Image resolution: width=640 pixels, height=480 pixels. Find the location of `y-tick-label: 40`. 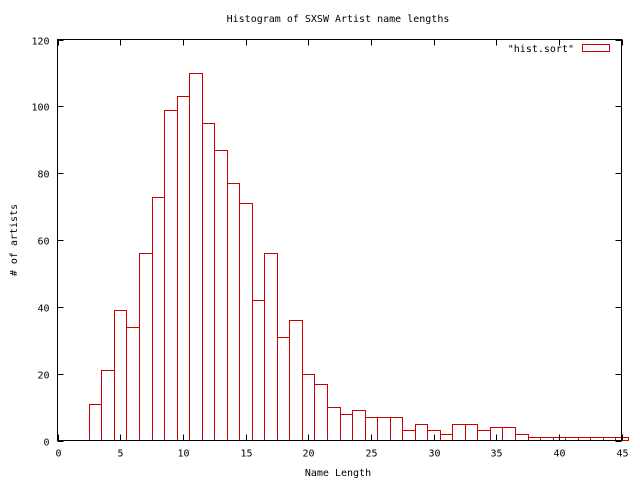

y-tick-label: 40 is located at coordinates (43, 309).